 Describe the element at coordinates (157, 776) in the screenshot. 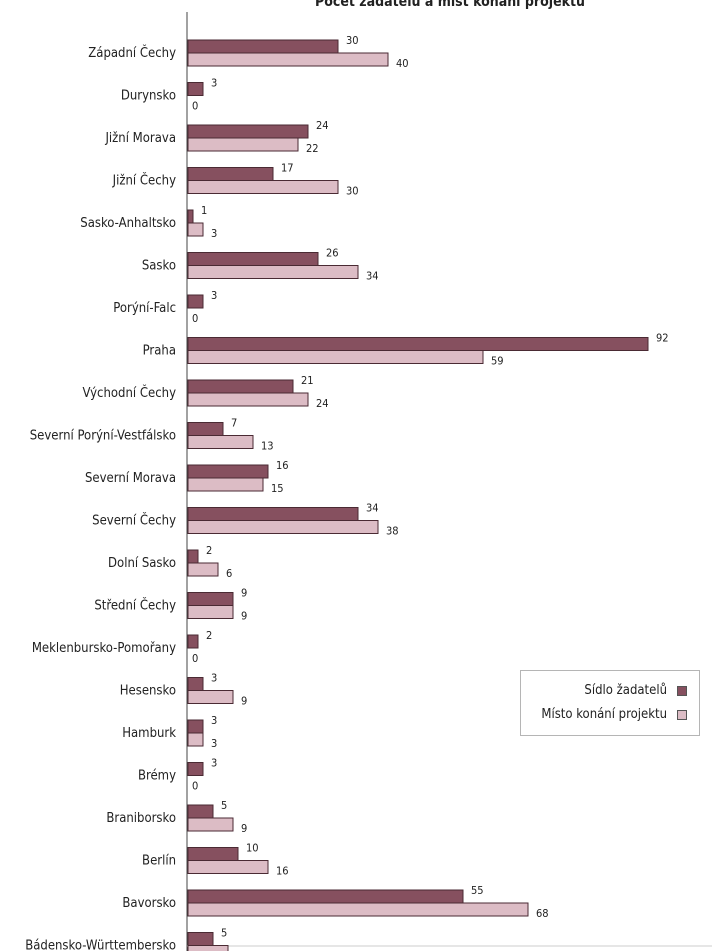

I see `category-label: Brémy` at that location.